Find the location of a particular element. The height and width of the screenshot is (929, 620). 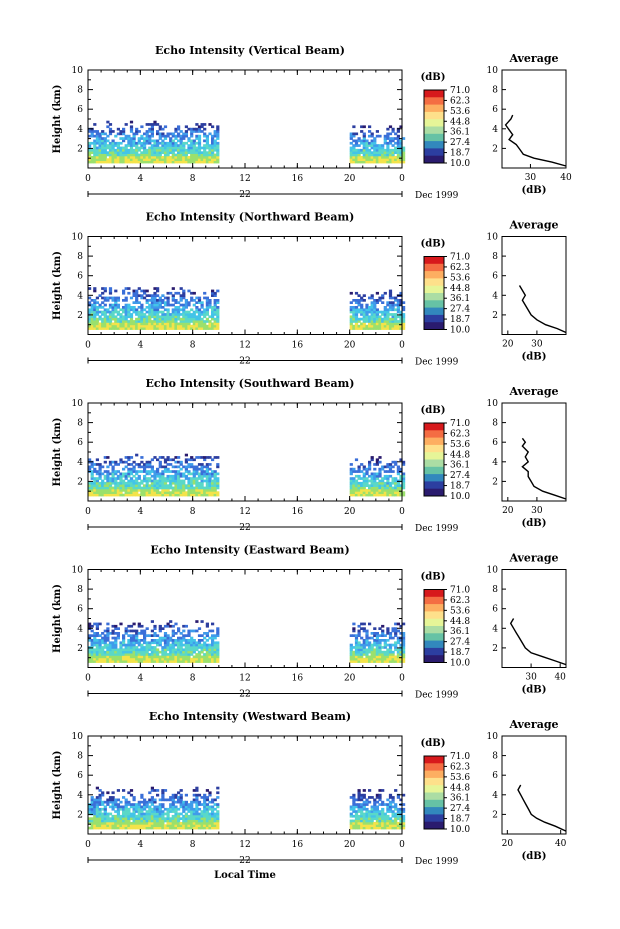

colorbar: 71.062.353.644.836.127.418.710.0 is located at coordinates (446, 460).